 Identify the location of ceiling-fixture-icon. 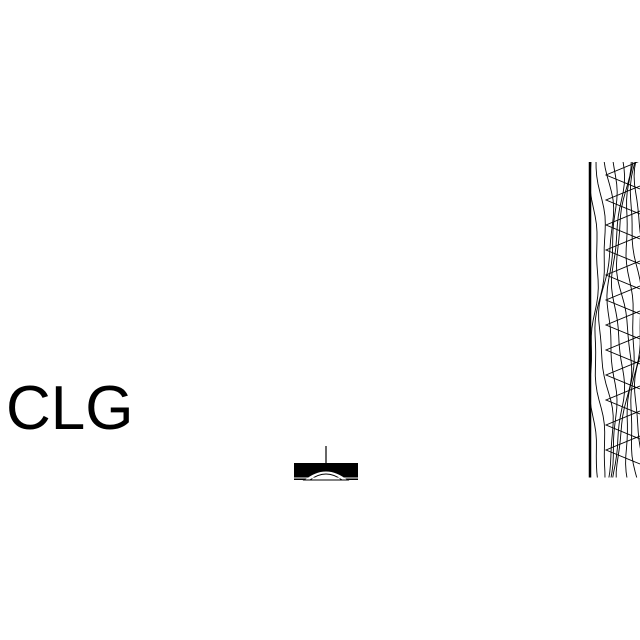
(326, 463).